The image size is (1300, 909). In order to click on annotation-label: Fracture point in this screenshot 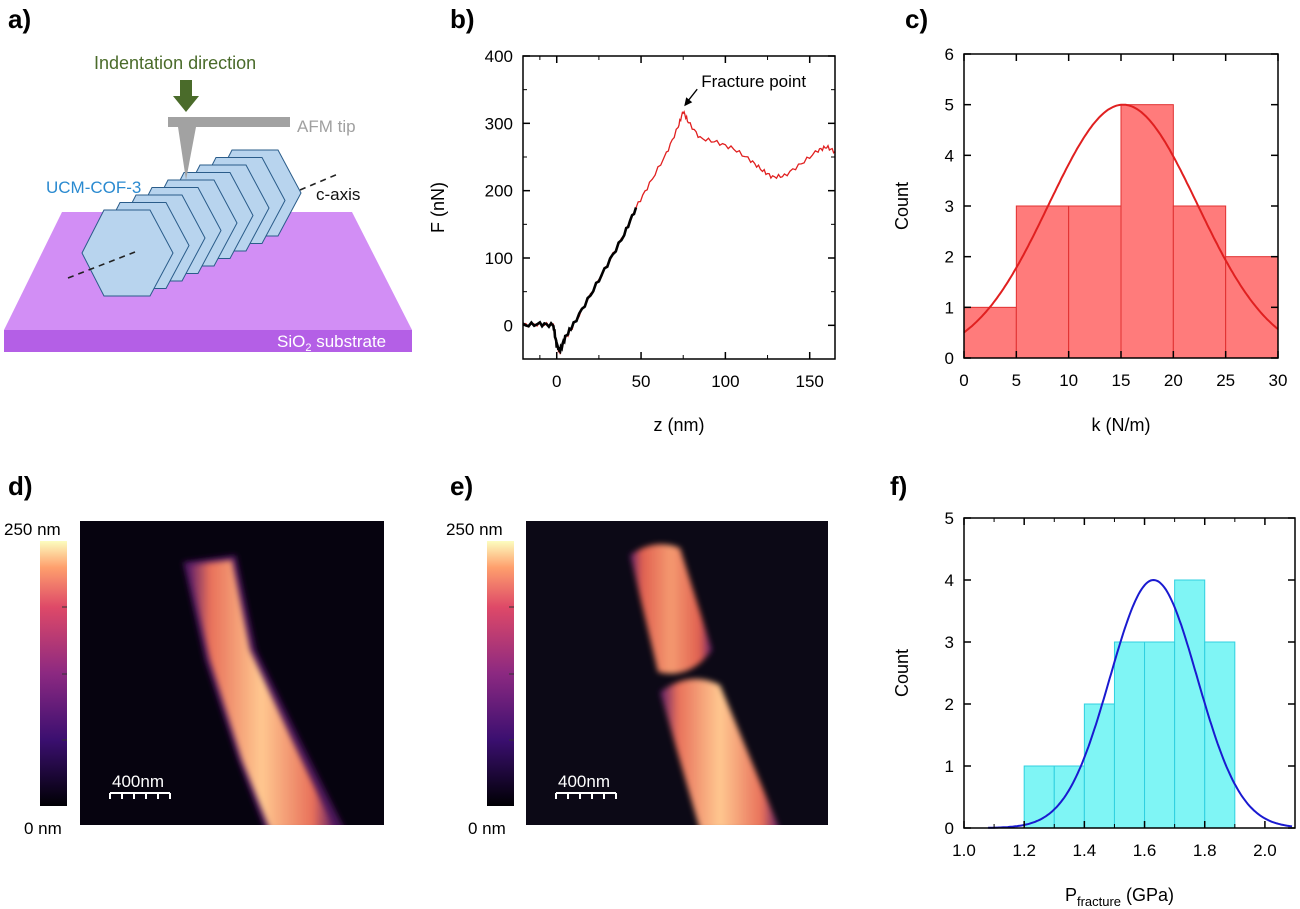, I will do `click(753, 81)`.